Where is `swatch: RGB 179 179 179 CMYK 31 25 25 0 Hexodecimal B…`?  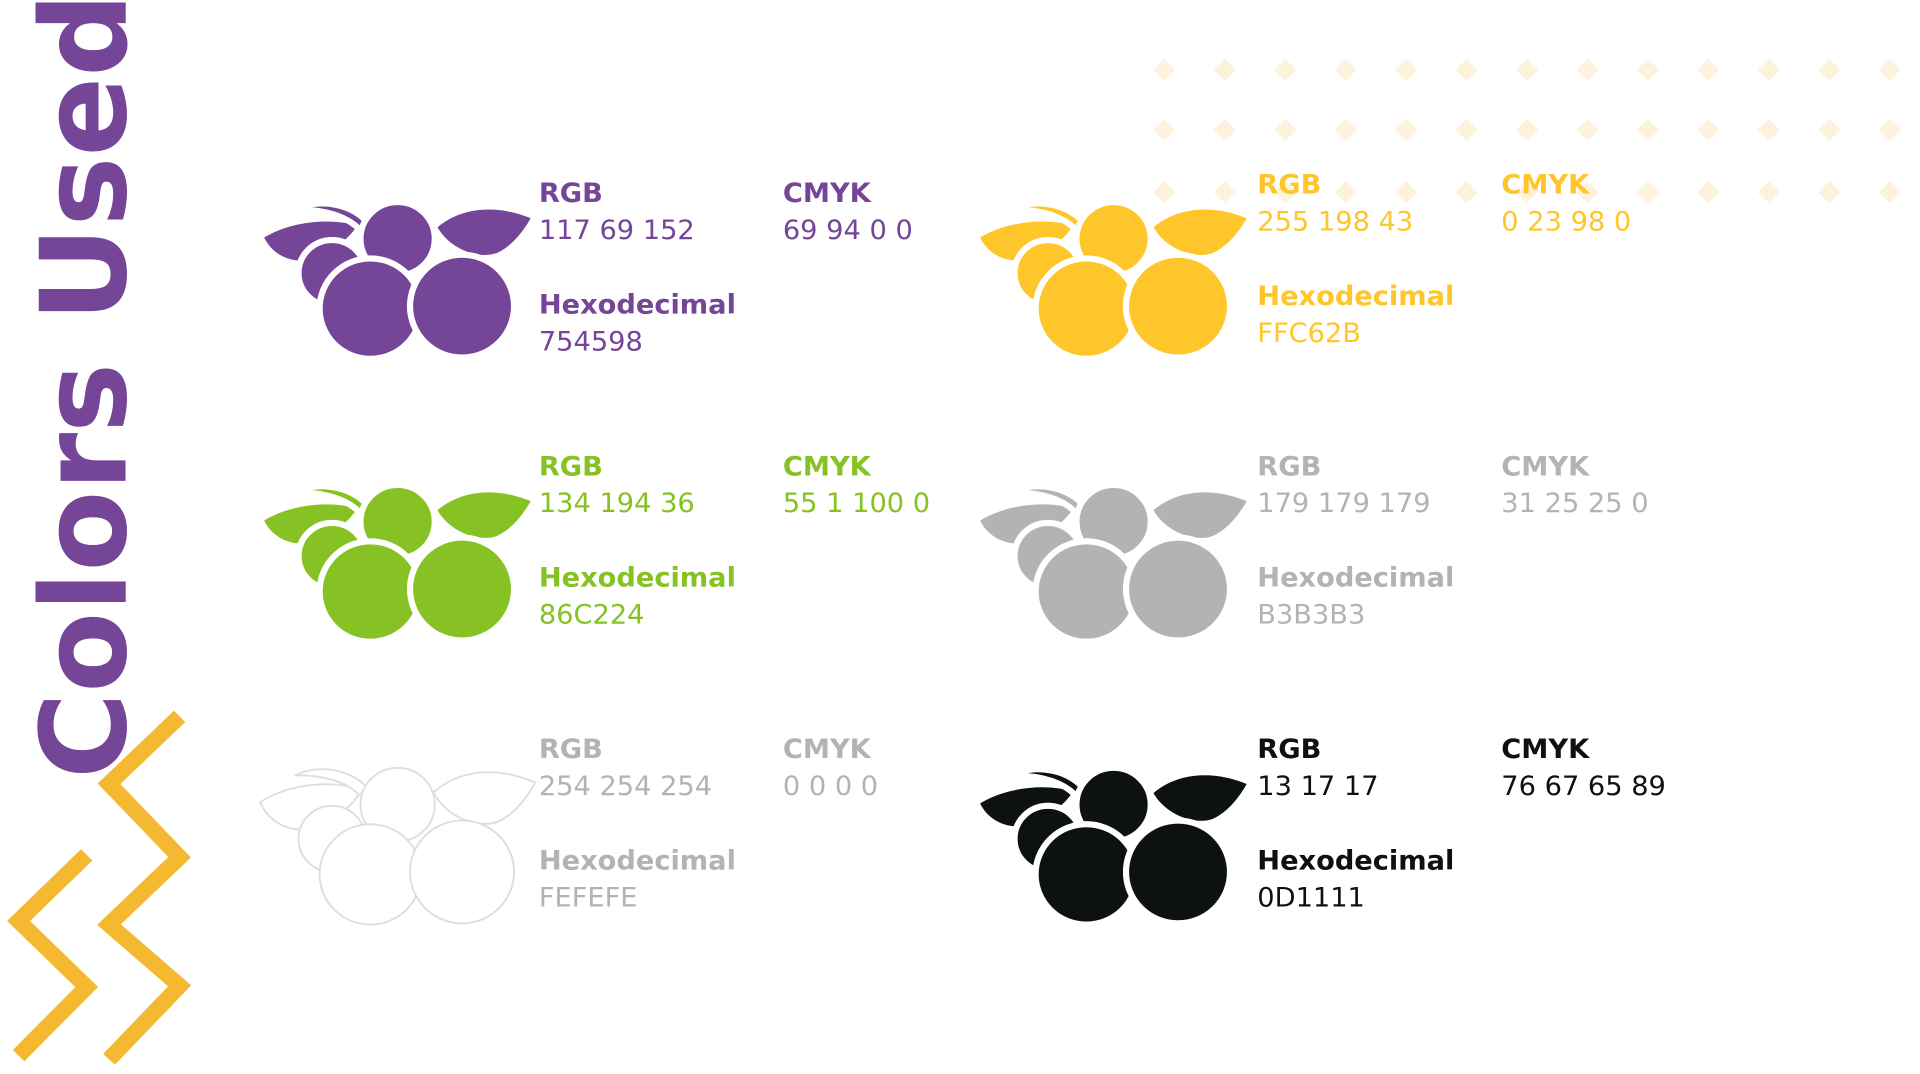
swatch: RGB 179 179 179 CMYK 31 25 25 0 Hexodecimal B… is located at coordinates (1310, 548).